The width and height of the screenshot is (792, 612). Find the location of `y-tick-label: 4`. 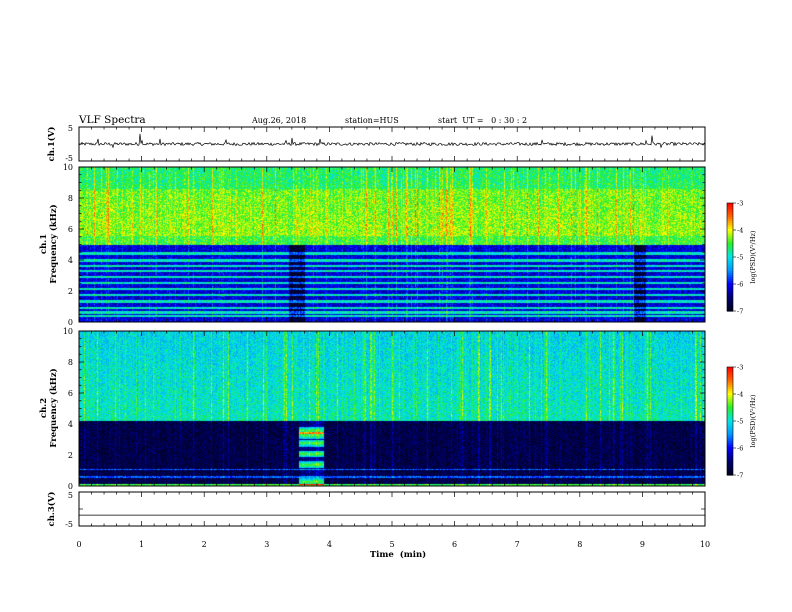

y-tick-label: 4 is located at coordinates (70, 424).